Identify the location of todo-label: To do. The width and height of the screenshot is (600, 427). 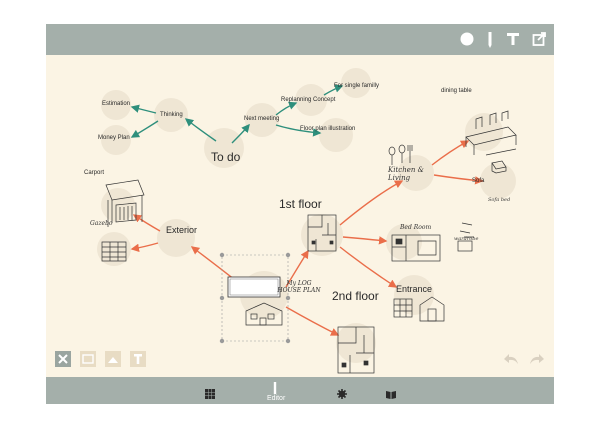
(226, 157).